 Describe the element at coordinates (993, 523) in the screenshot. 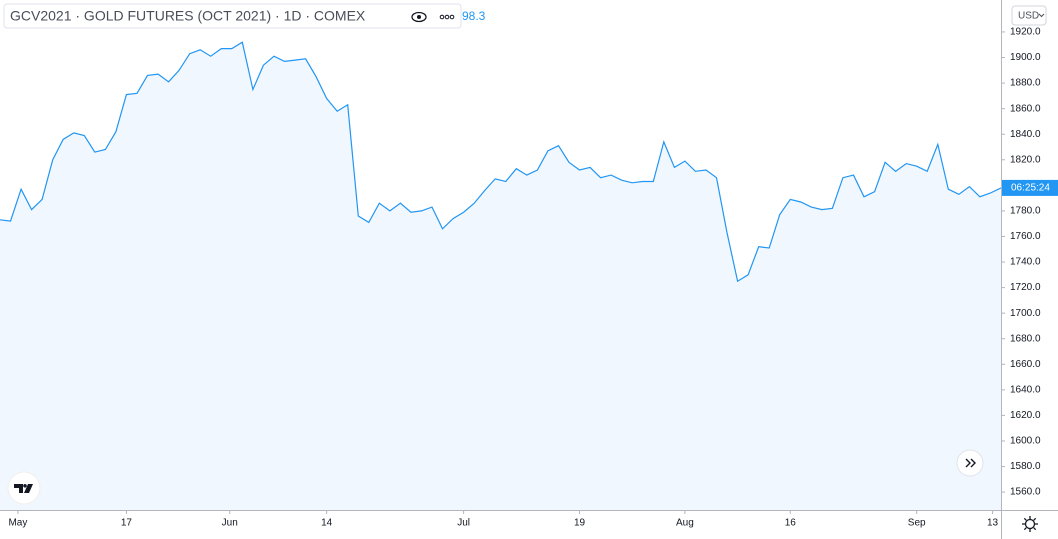

I see `x-tick-label: 13` at that location.